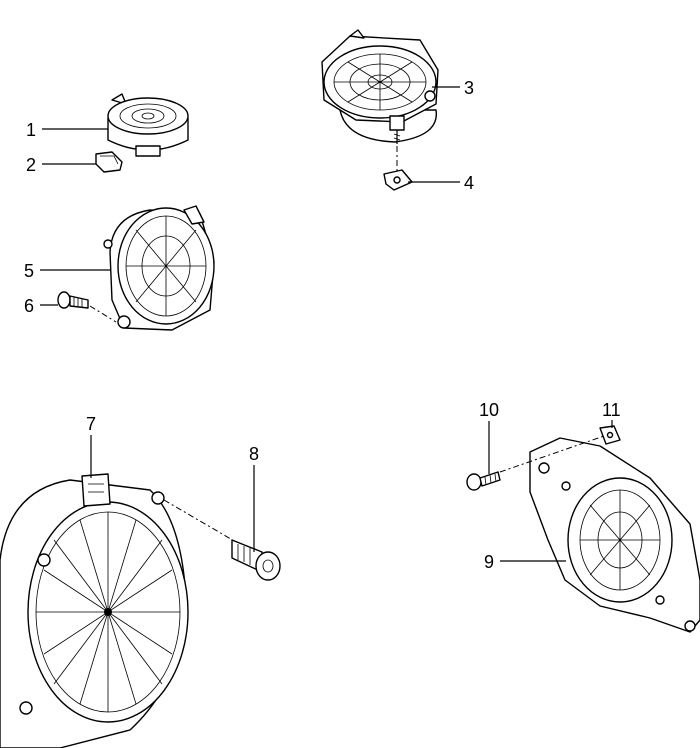 The height and width of the screenshot is (748, 700). Describe the element at coordinates (118, 610) in the screenshot. I see `part-7-woofer` at that location.